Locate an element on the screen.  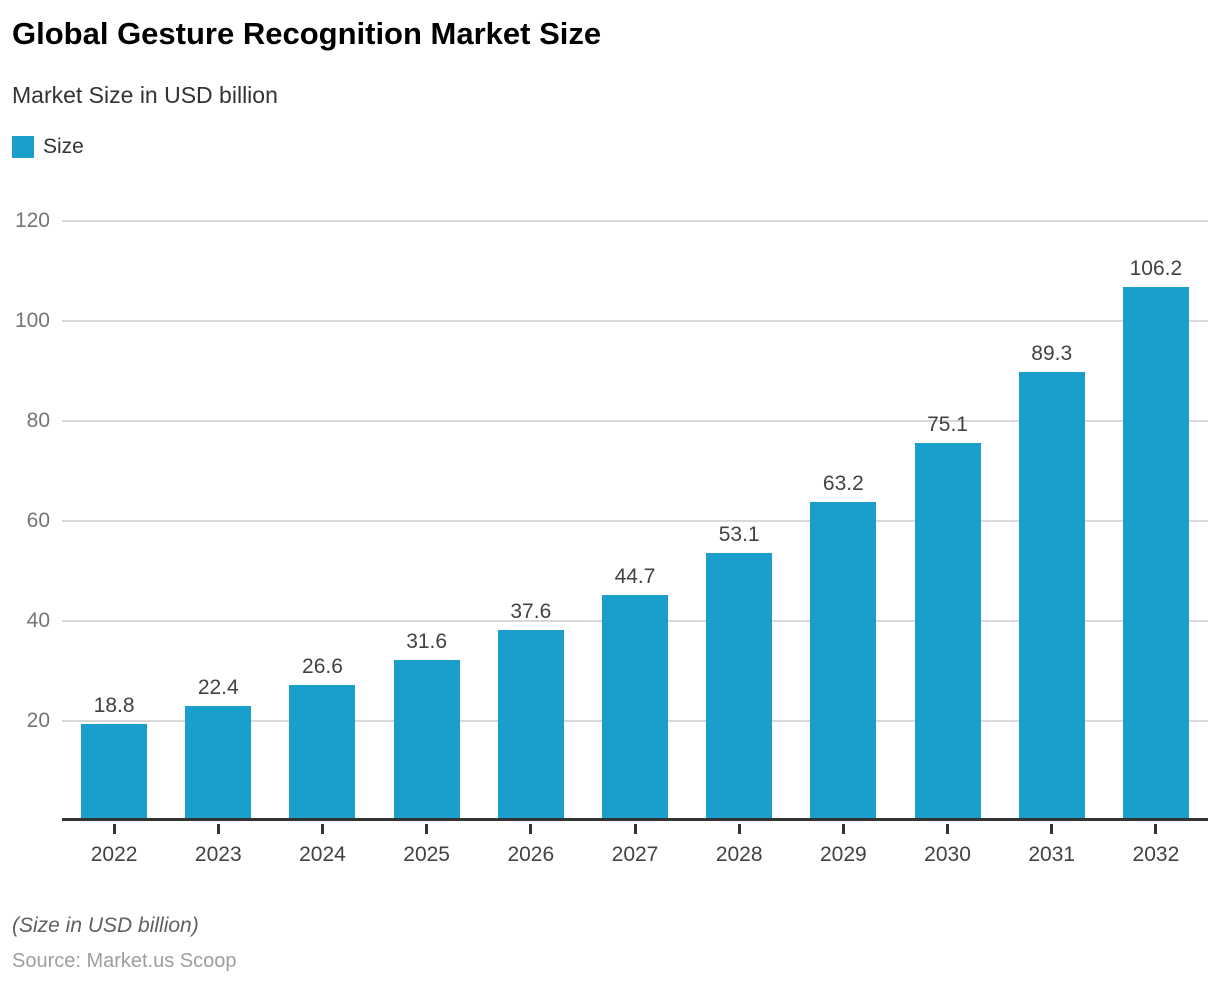
bar-2027 is located at coordinates (635, 706).